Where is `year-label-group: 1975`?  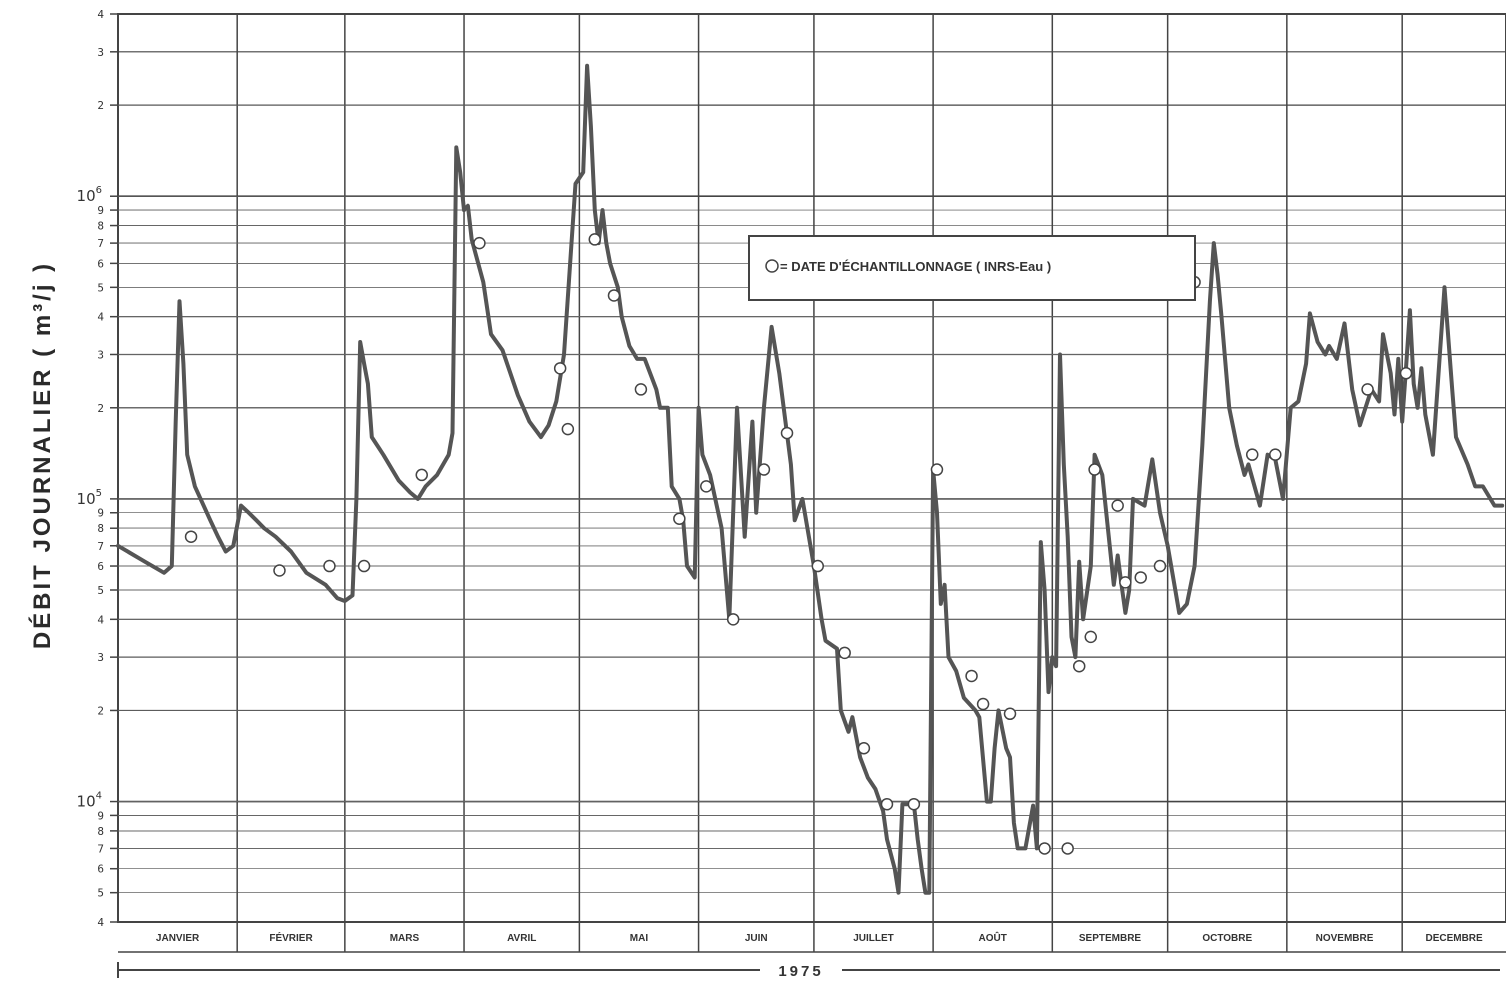 year-label-group: 1975 is located at coordinates (808, 971).